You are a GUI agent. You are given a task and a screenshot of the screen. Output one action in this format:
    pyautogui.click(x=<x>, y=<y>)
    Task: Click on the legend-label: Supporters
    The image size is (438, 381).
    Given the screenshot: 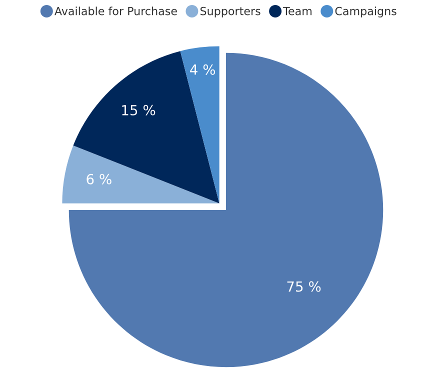 What is the action you would take?
    pyautogui.click(x=230, y=12)
    